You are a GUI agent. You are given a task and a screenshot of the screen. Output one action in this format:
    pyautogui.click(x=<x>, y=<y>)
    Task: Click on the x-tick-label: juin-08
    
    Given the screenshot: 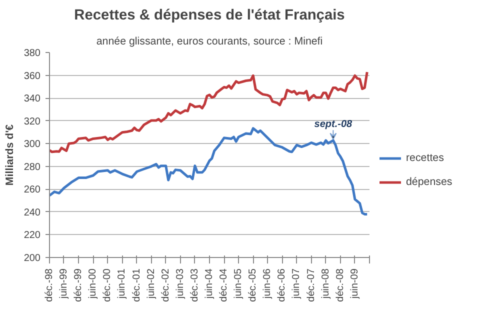 What is the action you would take?
    pyautogui.click(x=326, y=284)
    